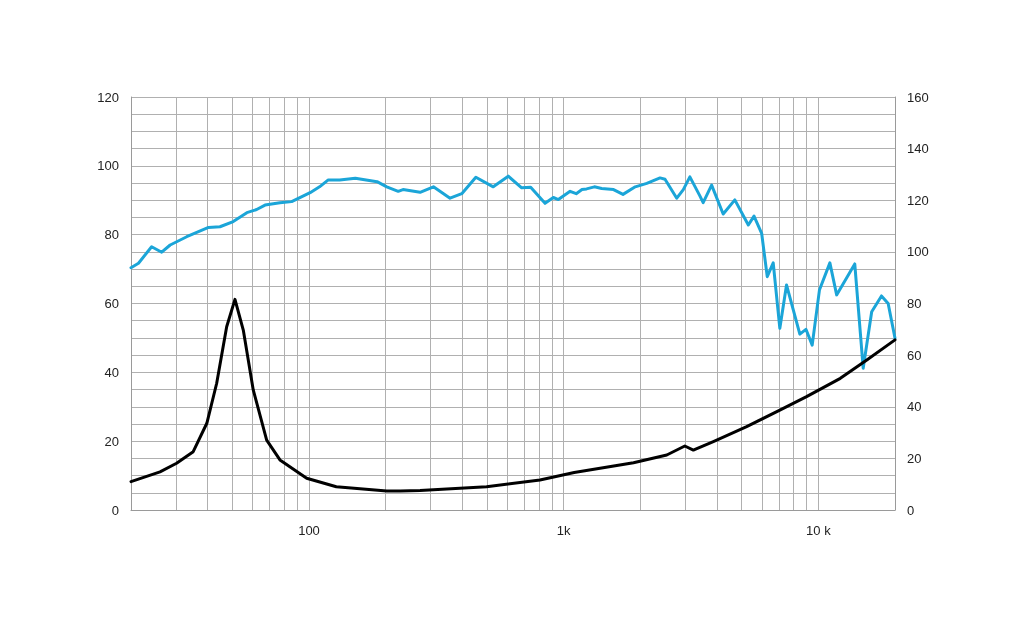  What do you see at coordinates (914, 407) in the screenshot?
I see `y2-tick-label: 40` at bounding box center [914, 407].